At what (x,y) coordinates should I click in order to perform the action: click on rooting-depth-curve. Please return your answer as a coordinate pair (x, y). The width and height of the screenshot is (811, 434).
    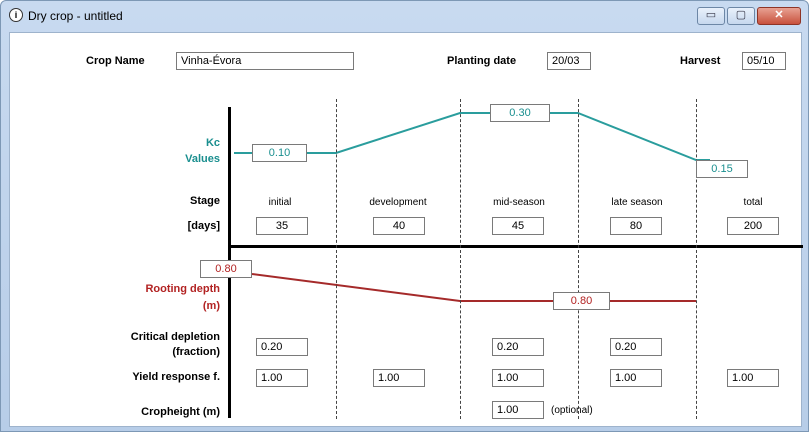
    Looking at the image, I should click on (473, 287).